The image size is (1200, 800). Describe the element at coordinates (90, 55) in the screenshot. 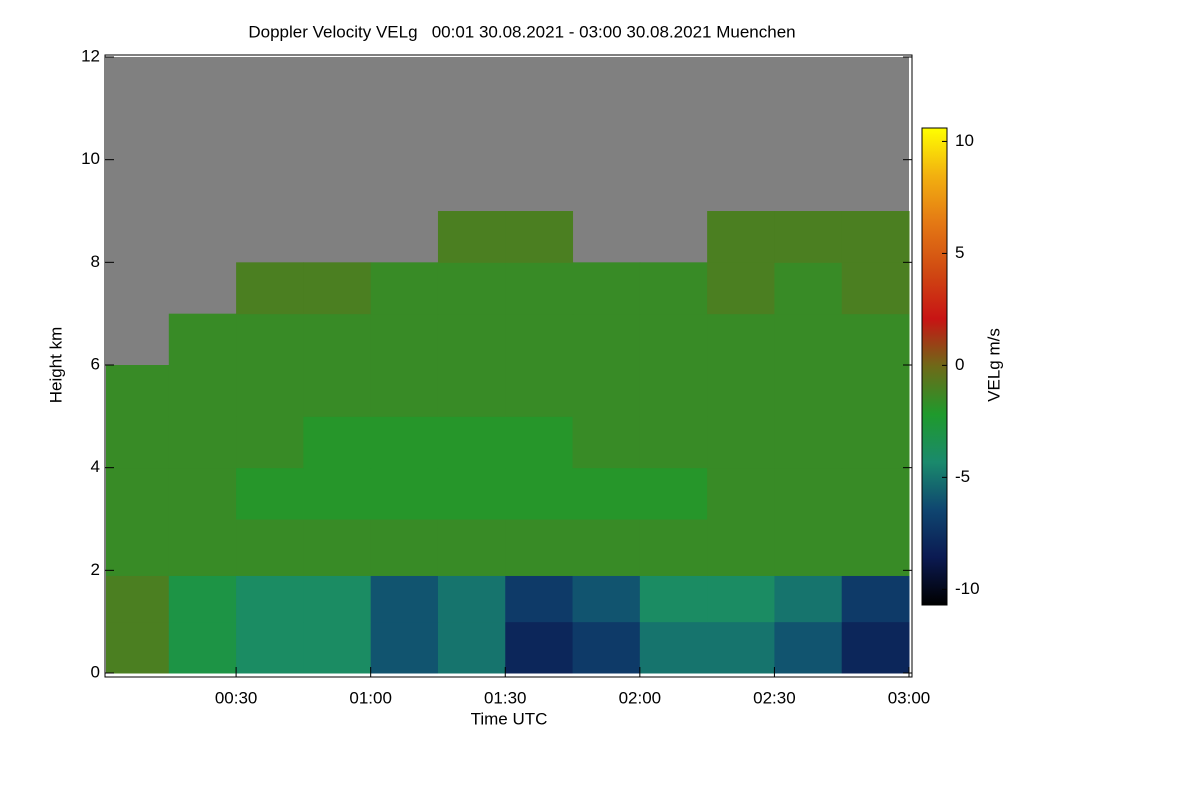

I see `y-tick-label: 12` at that location.